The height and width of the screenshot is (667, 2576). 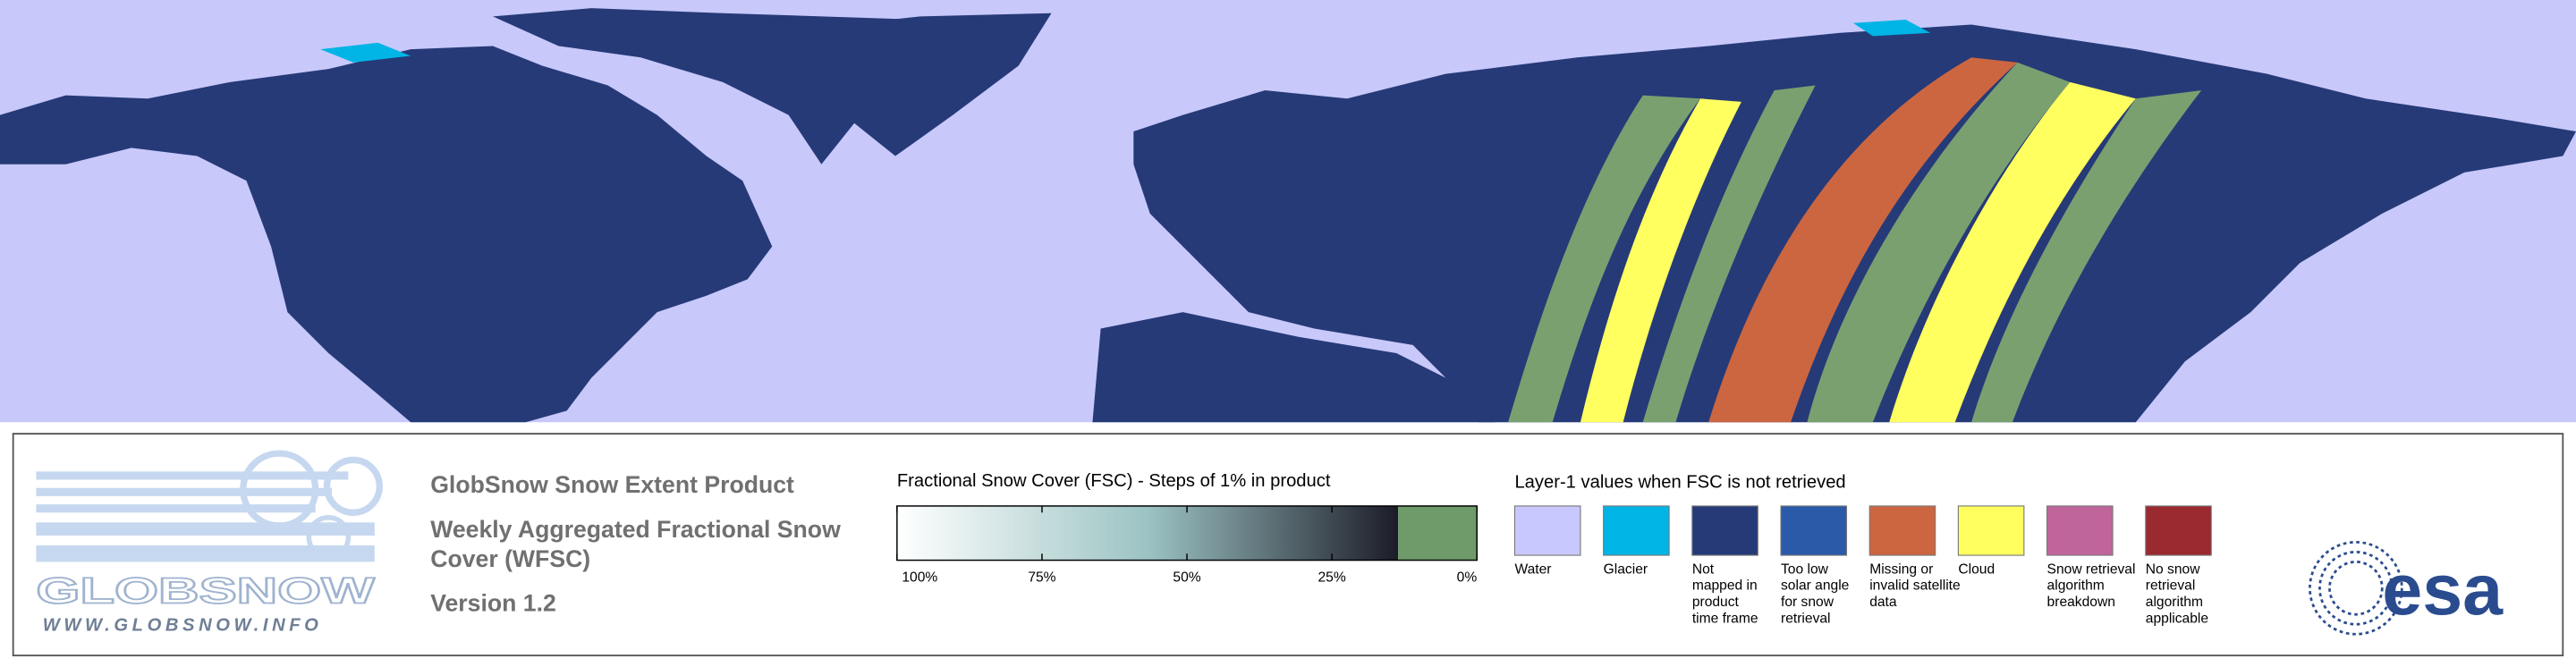 I want to click on greenland, so click(x=912, y=84).